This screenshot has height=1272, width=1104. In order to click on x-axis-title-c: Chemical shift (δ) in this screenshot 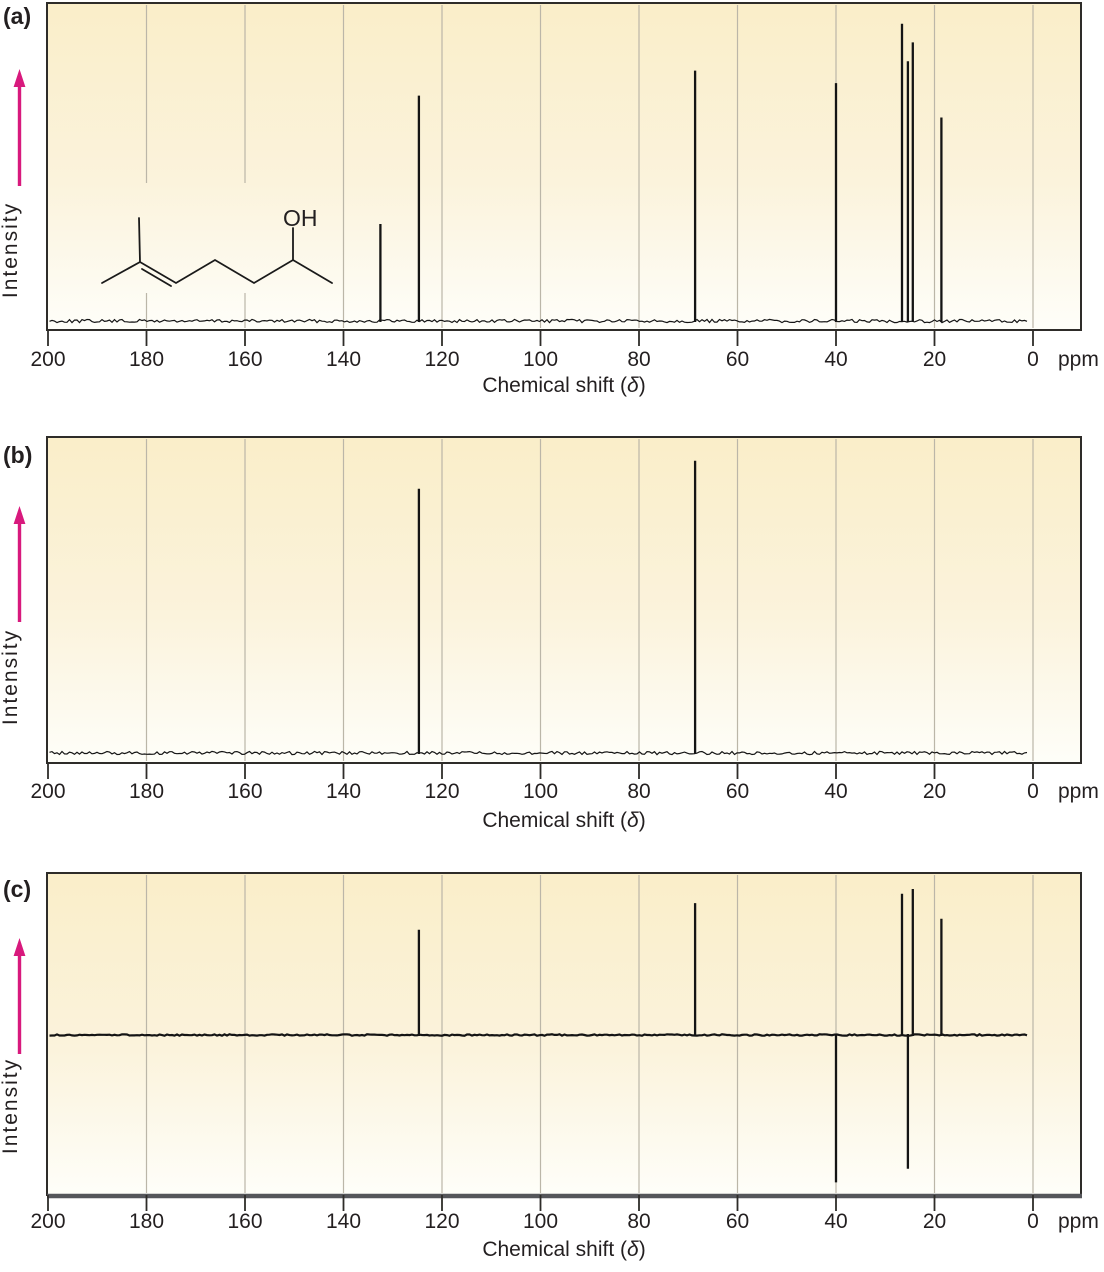, I will do `click(563, 1249)`.